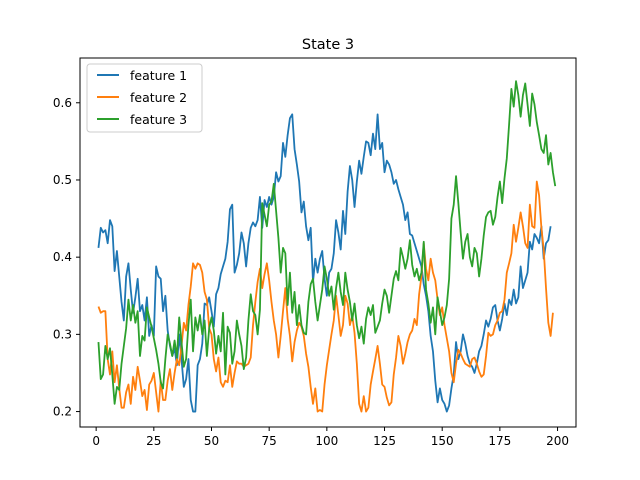  I want to click on x-tick-label: 50, so click(211, 441).